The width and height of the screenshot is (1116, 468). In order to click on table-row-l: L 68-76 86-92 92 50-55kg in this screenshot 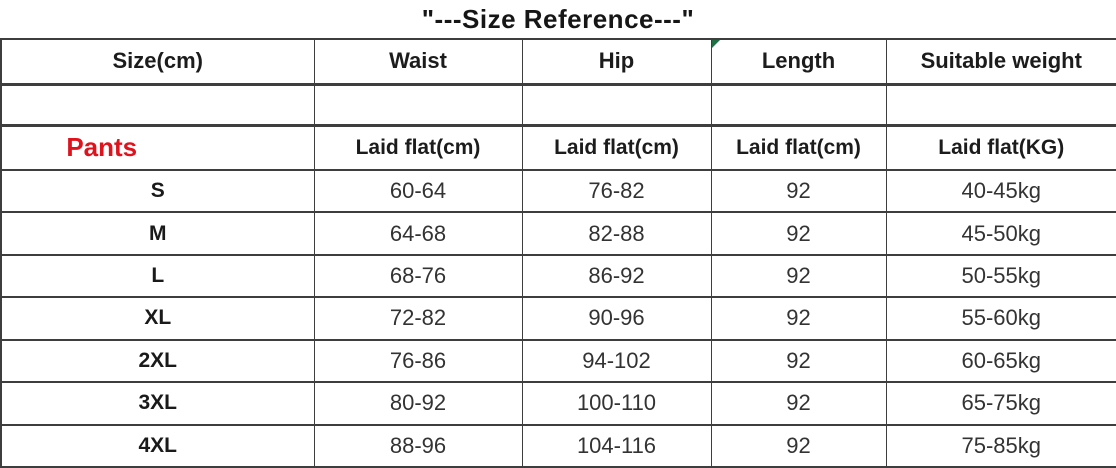, I will do `click(558, 276)`.